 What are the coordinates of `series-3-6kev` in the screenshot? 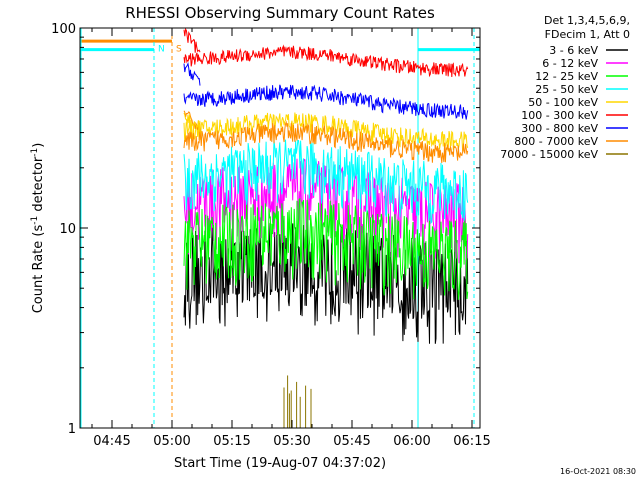 It's located at (326, 282).